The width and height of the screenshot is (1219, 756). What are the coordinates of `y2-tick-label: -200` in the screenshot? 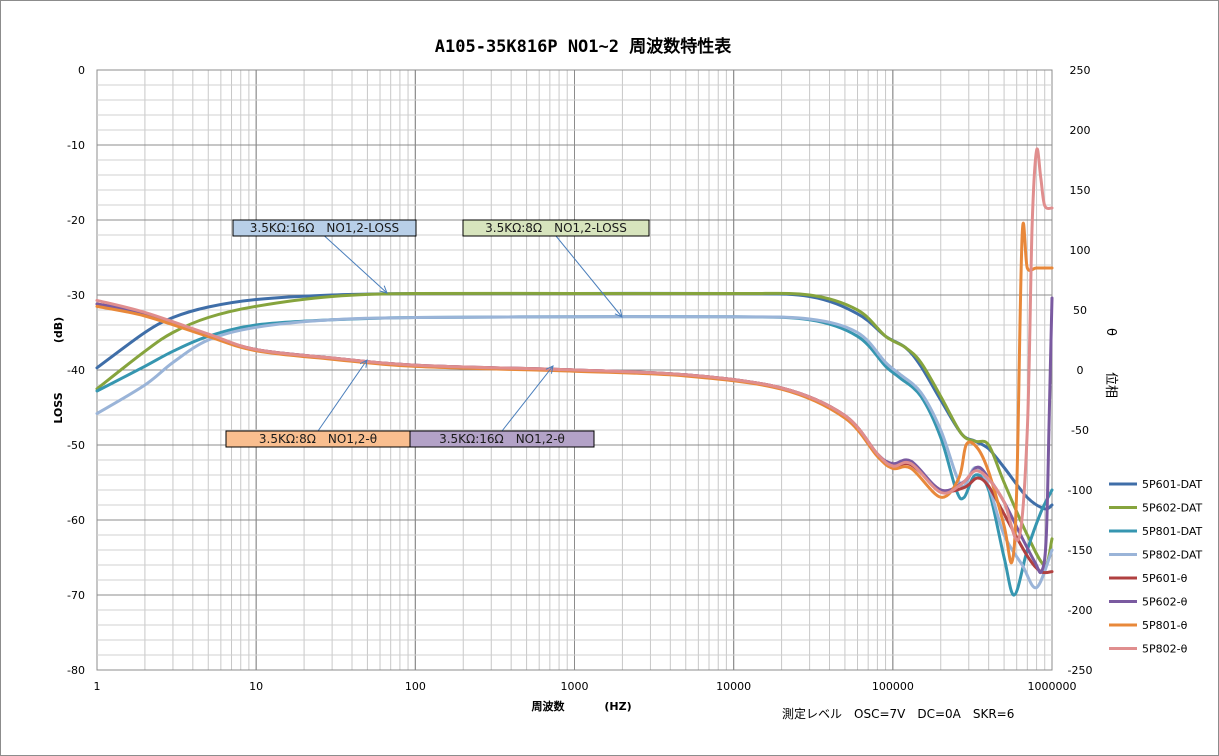 It's located at (1080, 610).